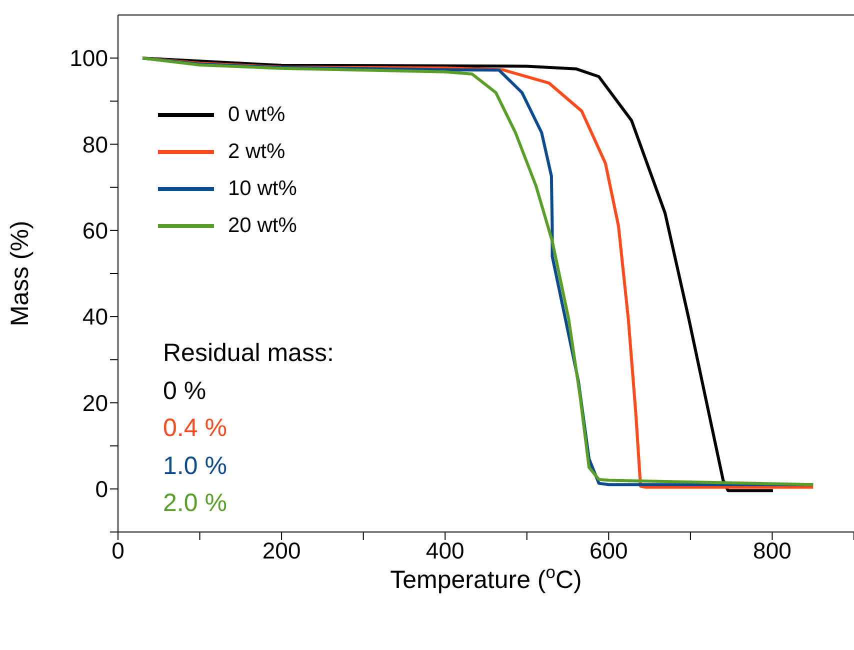 The width and height of the screenshot is (854, 650). Describe the element at coordinates (772, 550) in the screenshot. I see `x-tick-label: 800` at that location.